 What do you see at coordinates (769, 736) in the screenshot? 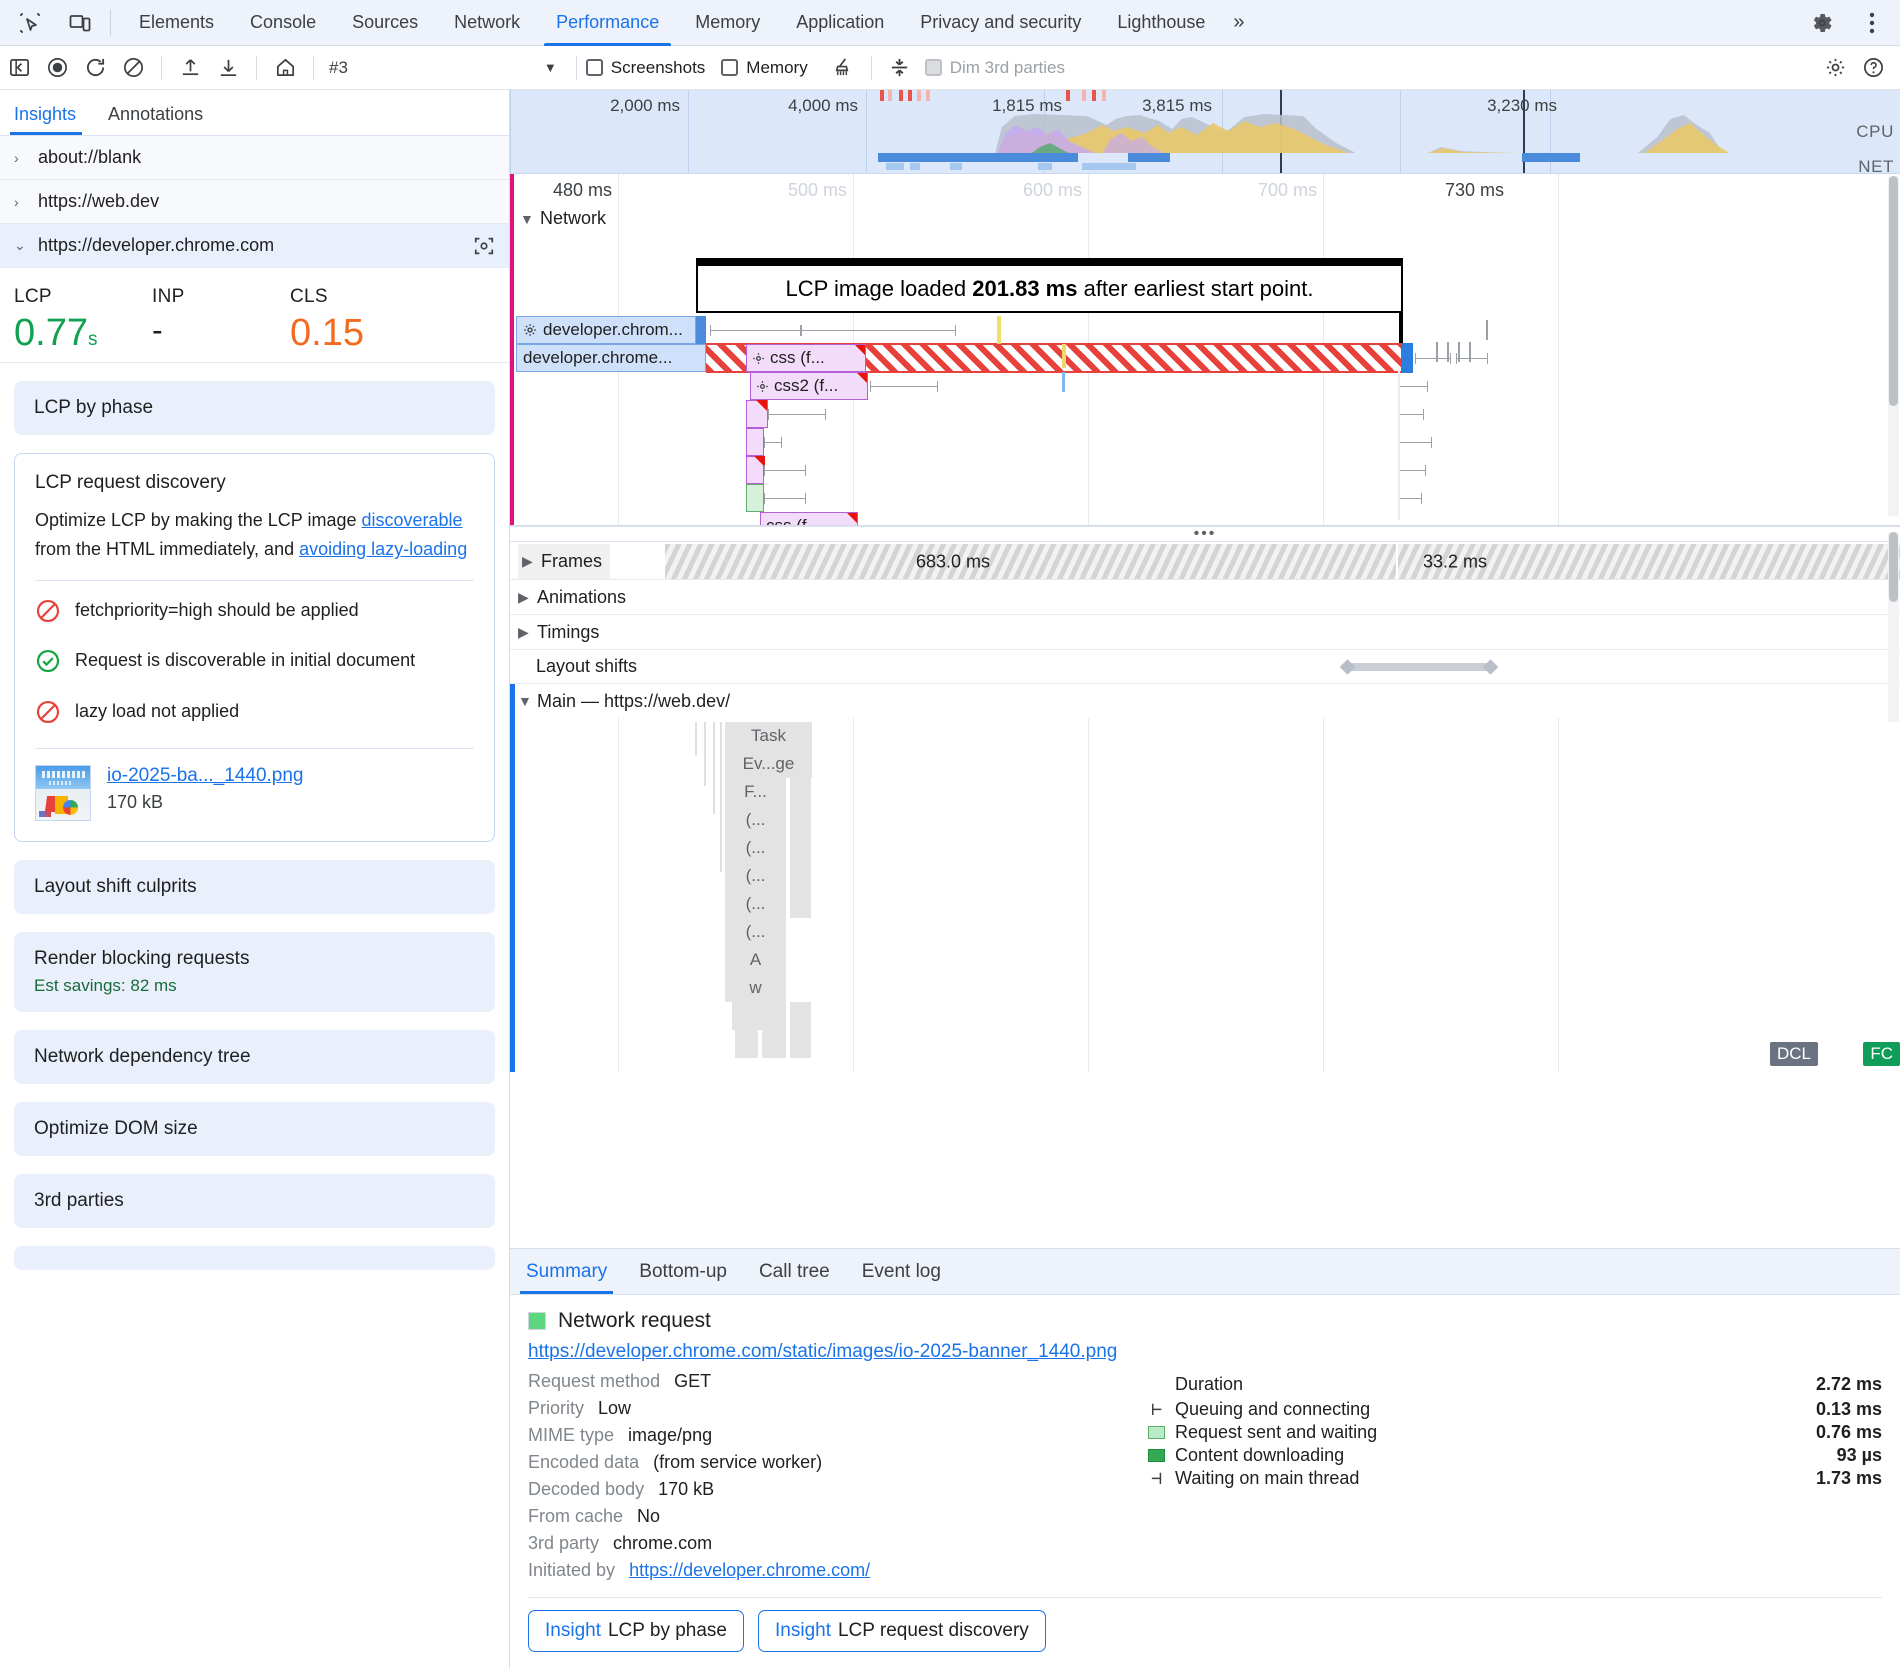
I see `flame-block: Task` at bounding box center [769, 736].